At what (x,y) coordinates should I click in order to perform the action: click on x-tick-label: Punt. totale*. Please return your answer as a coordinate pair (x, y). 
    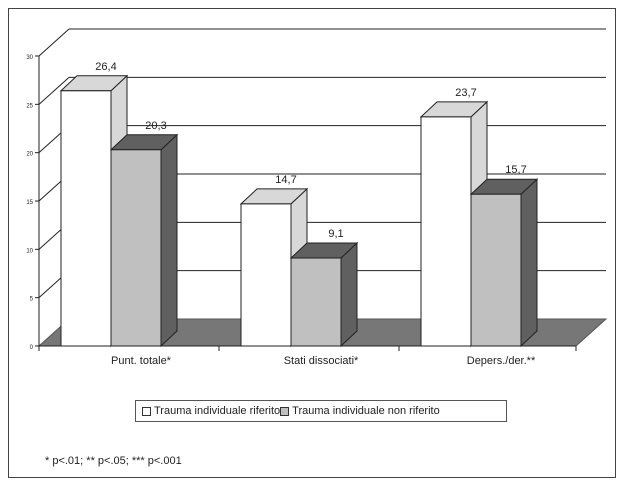
    Looking at the image, I should click on (141, 361).